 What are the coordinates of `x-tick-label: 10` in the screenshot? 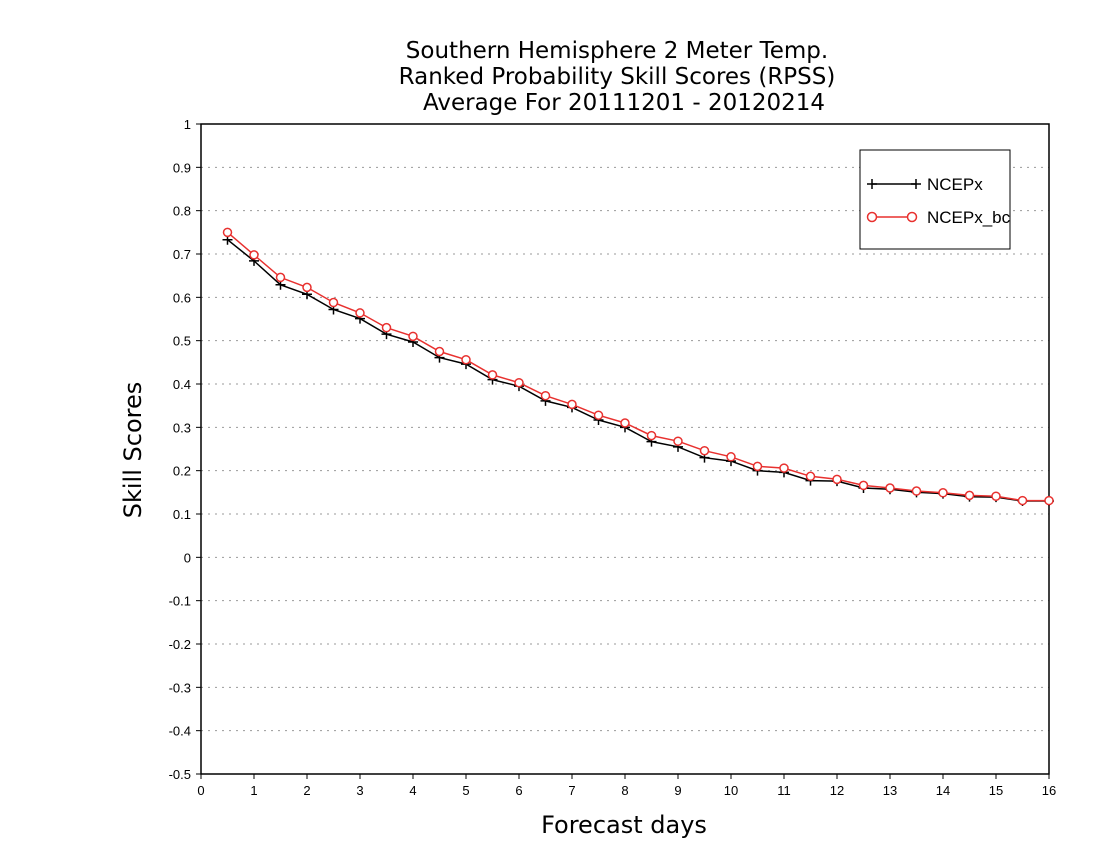 It's located at (731, 790).